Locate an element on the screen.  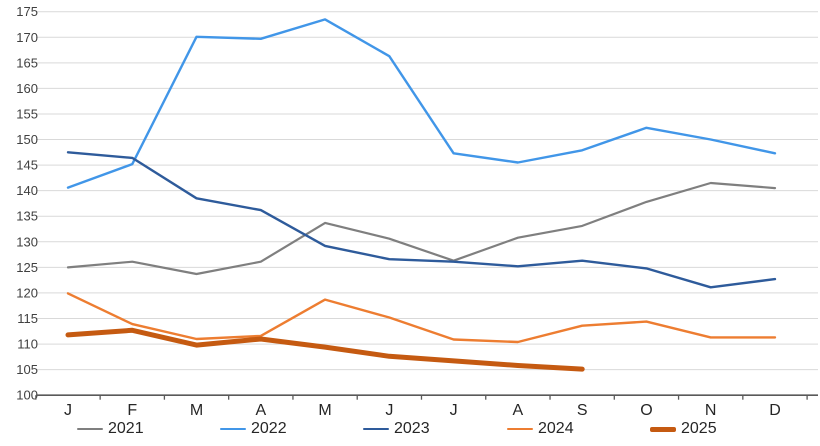
legend-label-2022: 2022 is located at coordinates (269, 428).